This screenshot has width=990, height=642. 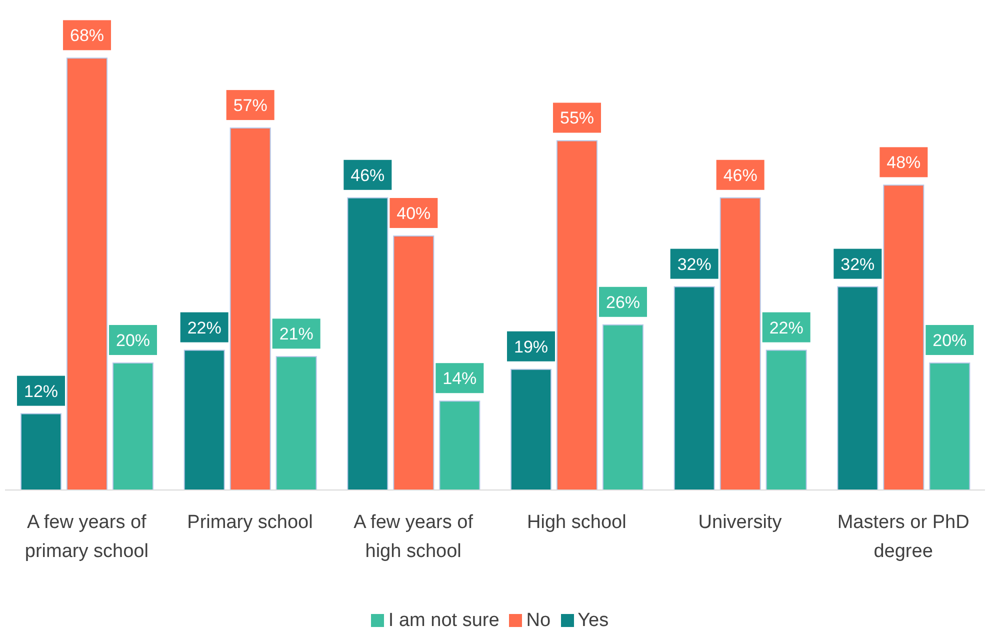 What do you see at coordinates (250, 522) in the screenshot?
I see `x-tick-label: Primary school` at bounding box center [250, 522].